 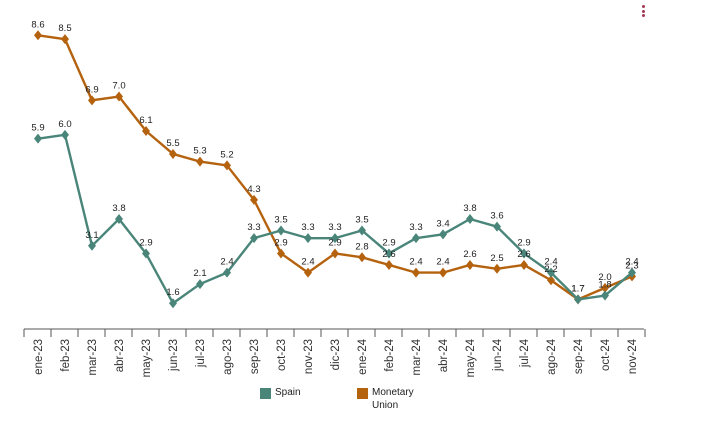 I want to click on x-tick-label: nov-23, so click(x=309, y=356).